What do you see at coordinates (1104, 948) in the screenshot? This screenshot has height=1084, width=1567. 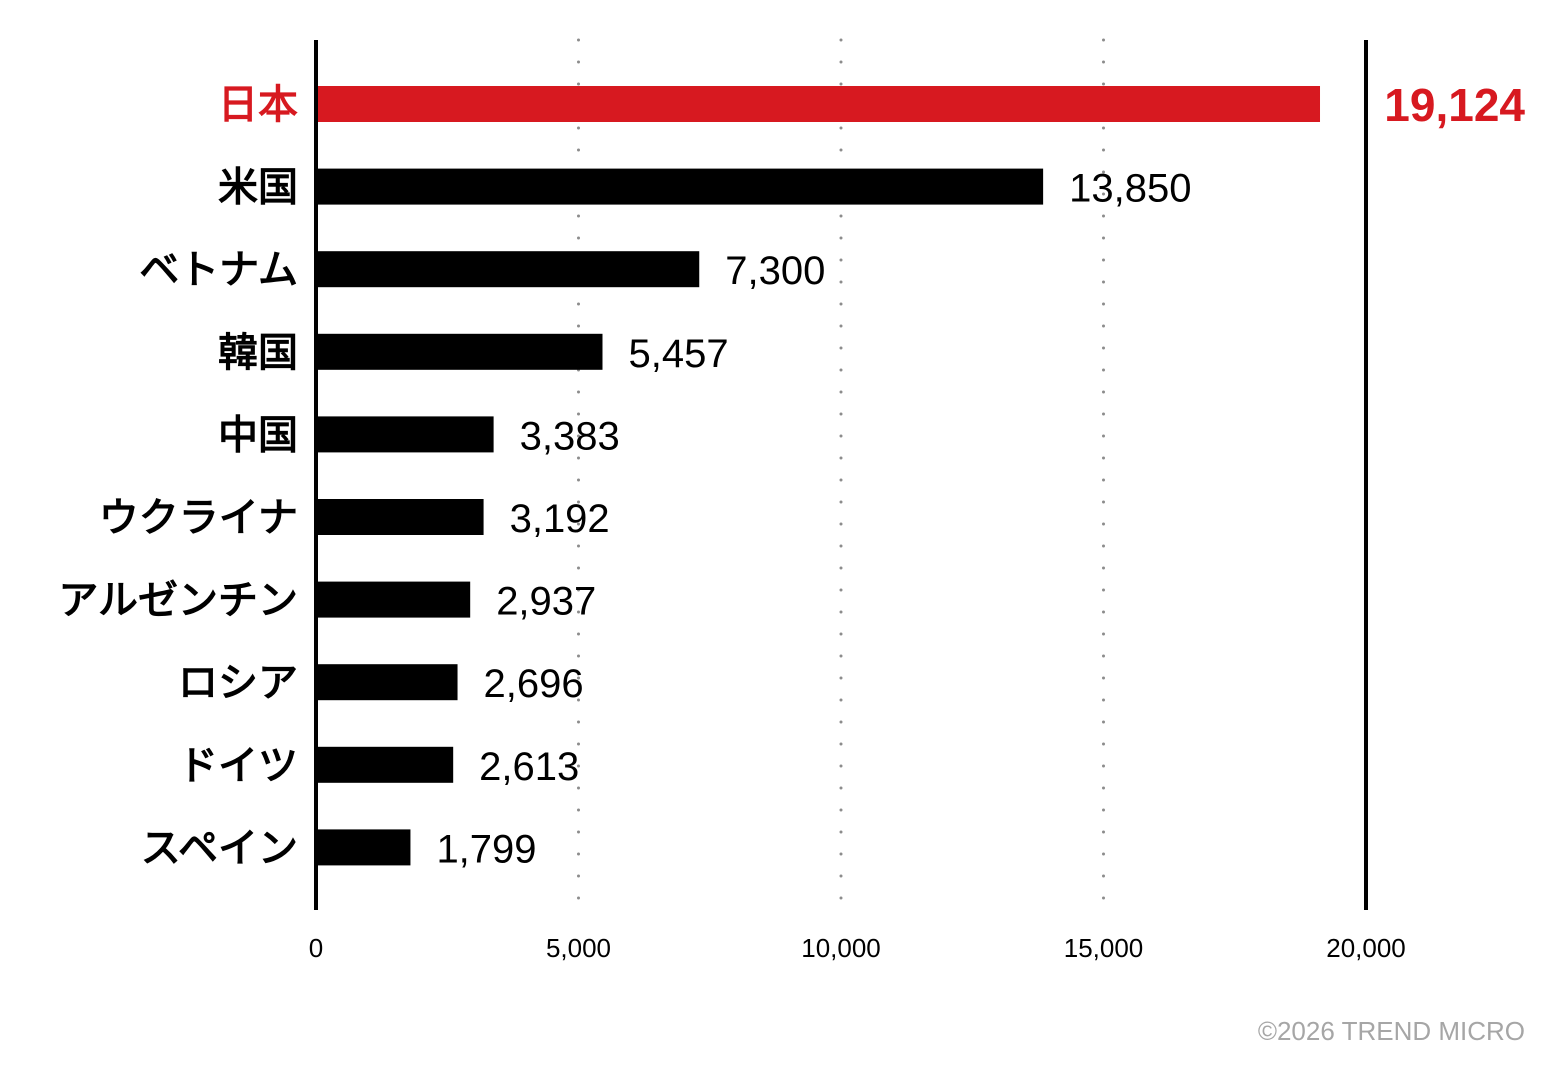 I see `x-tick-label: 15,000` at bounding box center [1104, 948].